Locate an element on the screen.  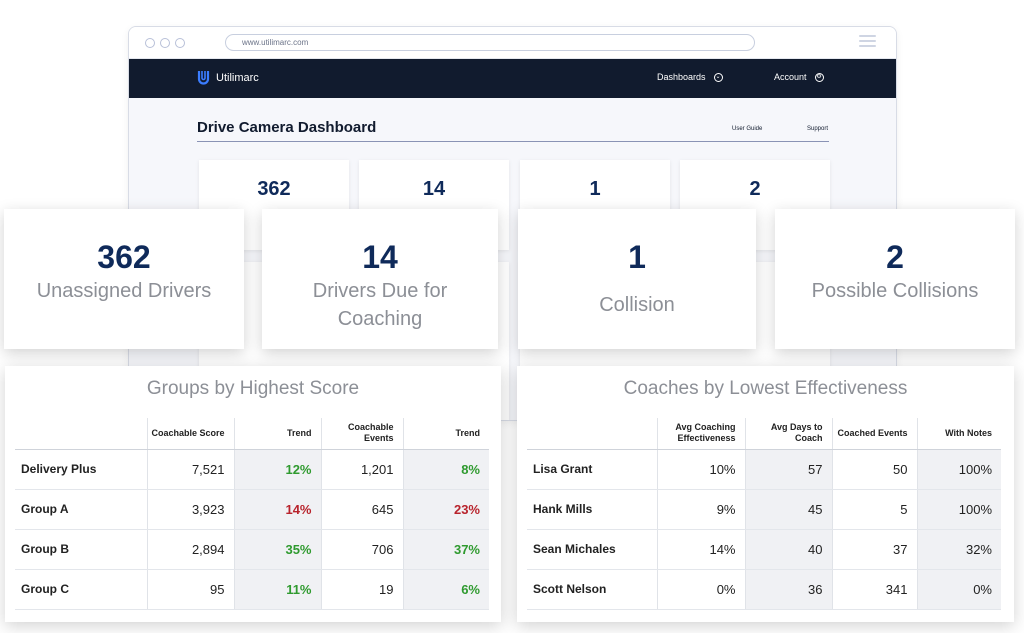
column-header: Avg Coaching Effectiveness is located at coordinates (701, 434).